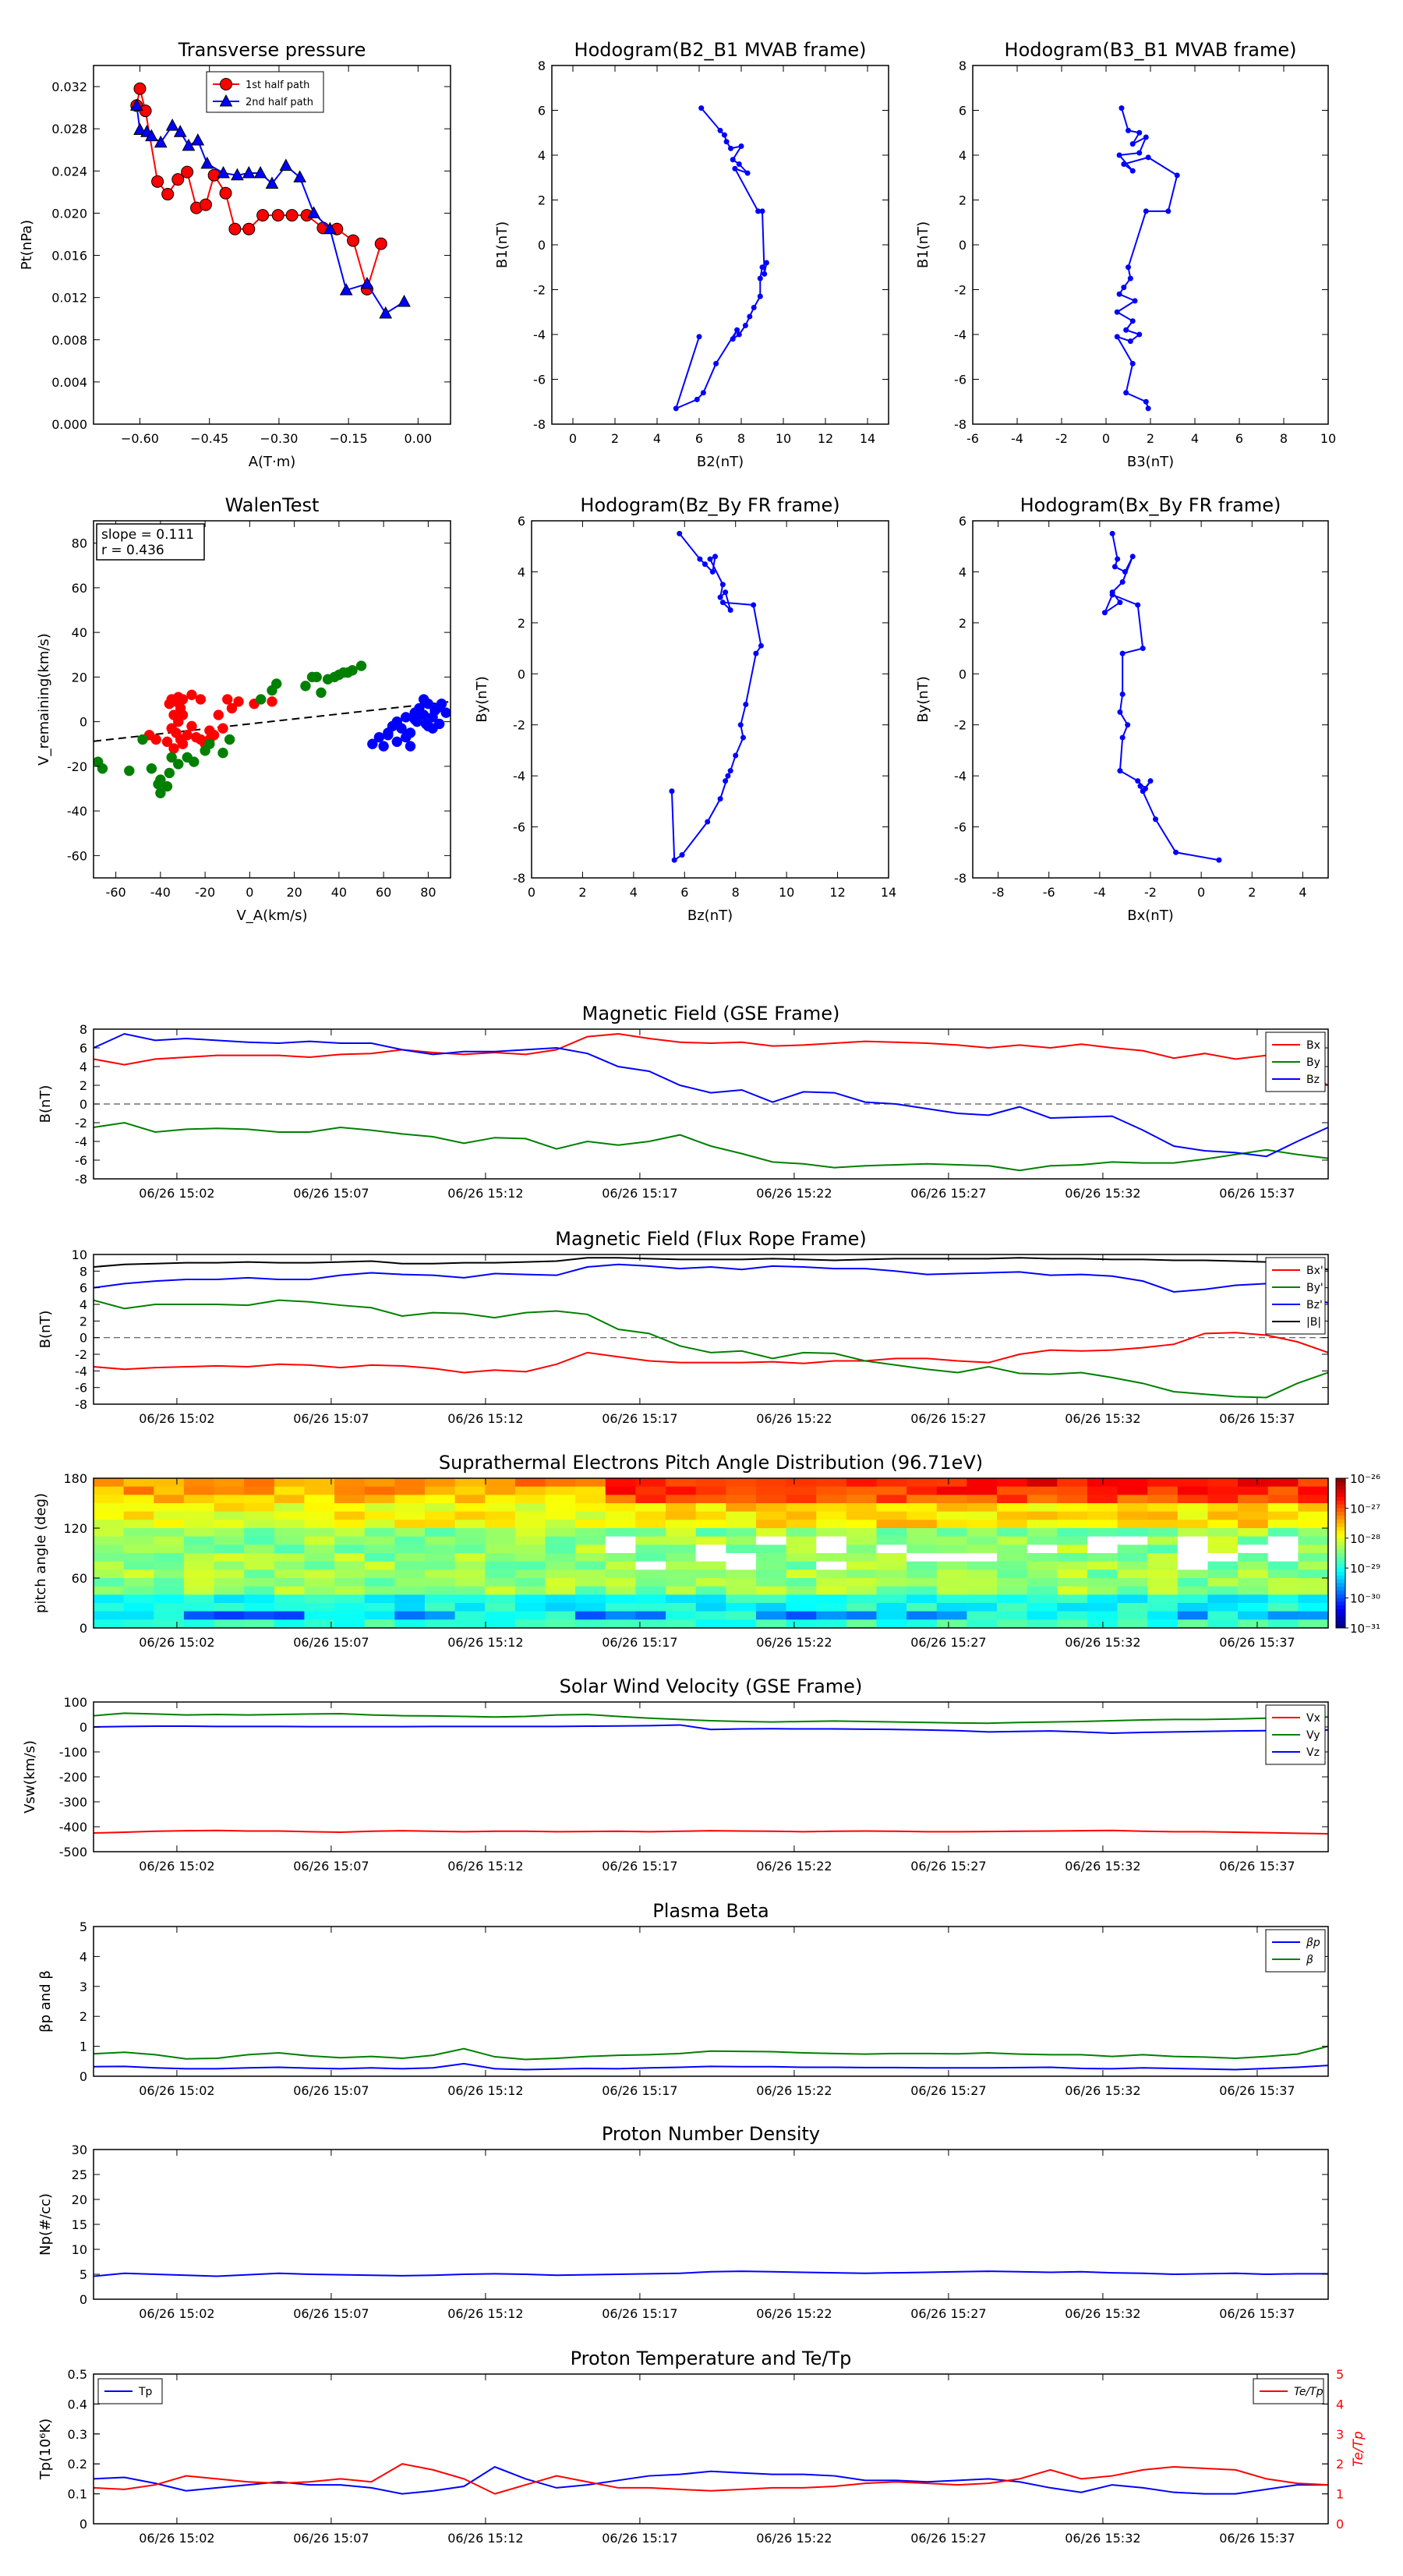 The width and height of the screenshot is (1403, 2576). I want to click on annotation-text: slope = 0.111, so click(147, 535).